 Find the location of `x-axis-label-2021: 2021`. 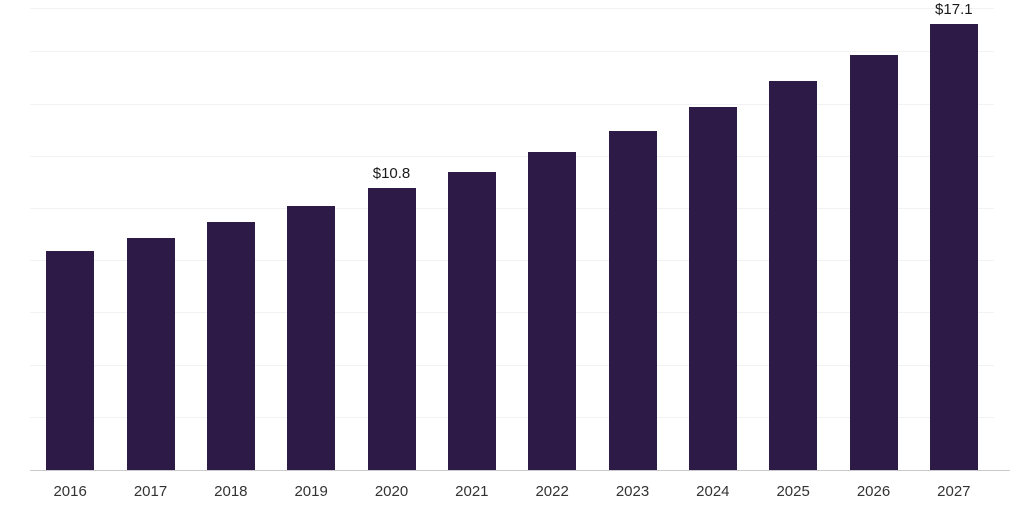

x-axis-label-2021: 2021 is located at coordinates (472, 491).